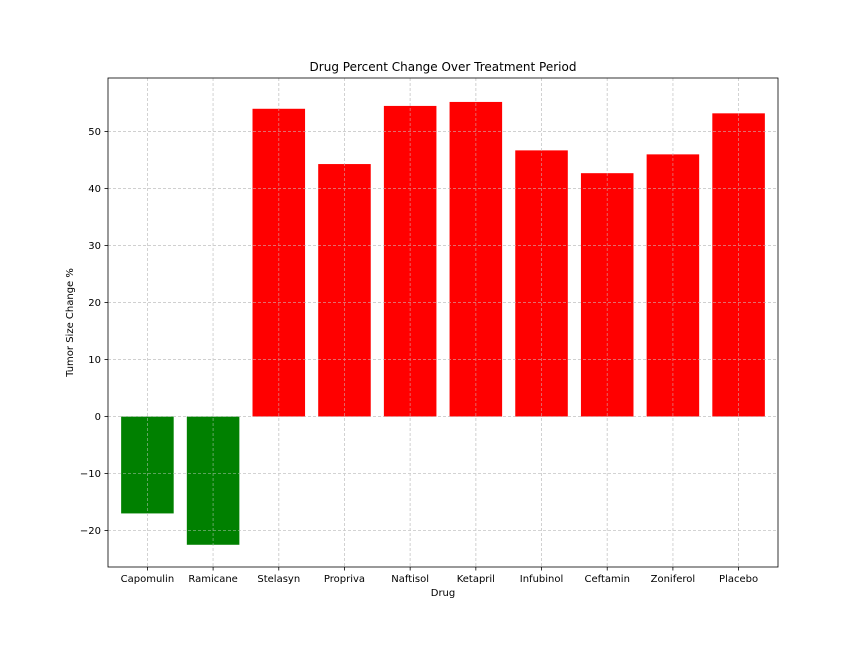 The image size is (864, 648). Describe the element at coordinates (673, 579) in the screenshot. I see `x-tick-label: Zoniferol` at that location.